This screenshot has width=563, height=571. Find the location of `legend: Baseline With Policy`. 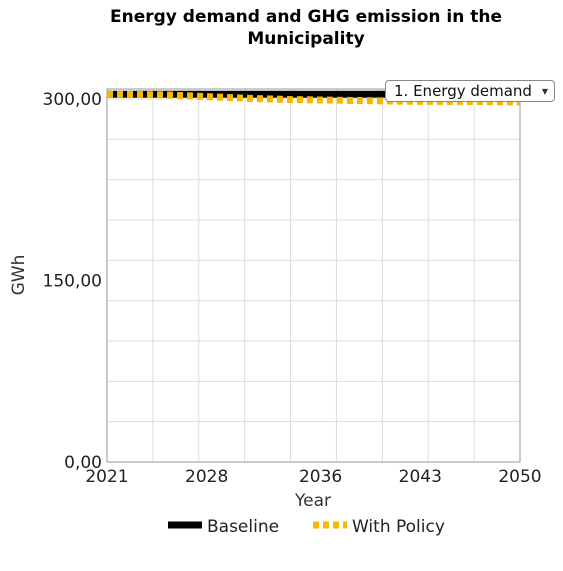

legend: Baseline With Policy is located at coordinates (306, 527).